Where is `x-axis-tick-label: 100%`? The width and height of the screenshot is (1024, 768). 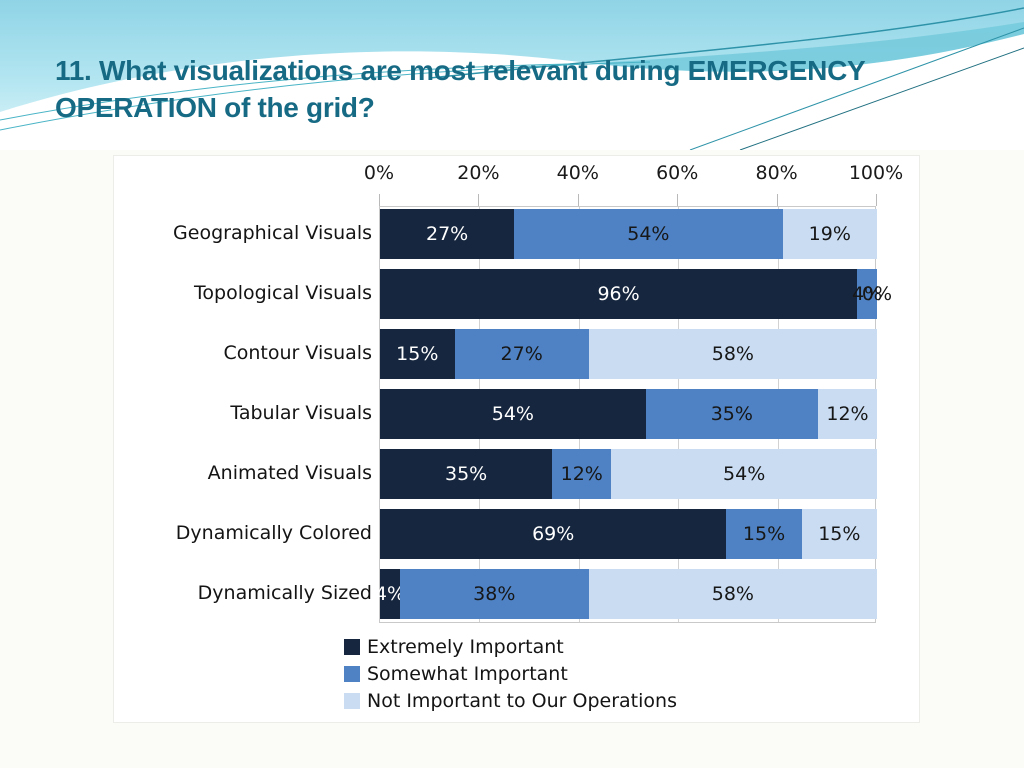
x-axis-tick-label: 100% is located at coordinates (876, 173).